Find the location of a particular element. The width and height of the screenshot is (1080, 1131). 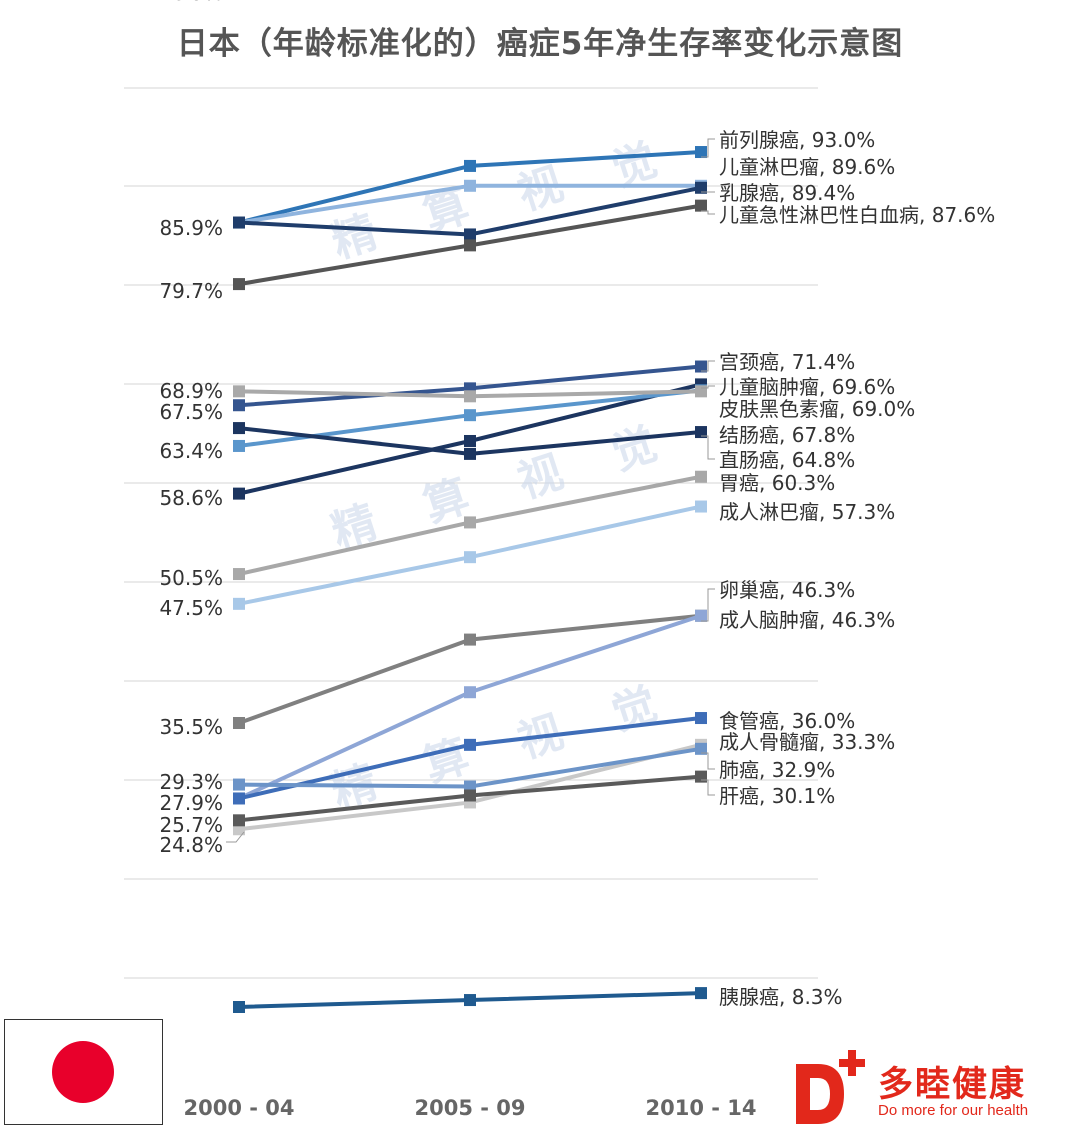

end-value-label: 直肠癌, 64.8% is located at coordinates (787, 460).